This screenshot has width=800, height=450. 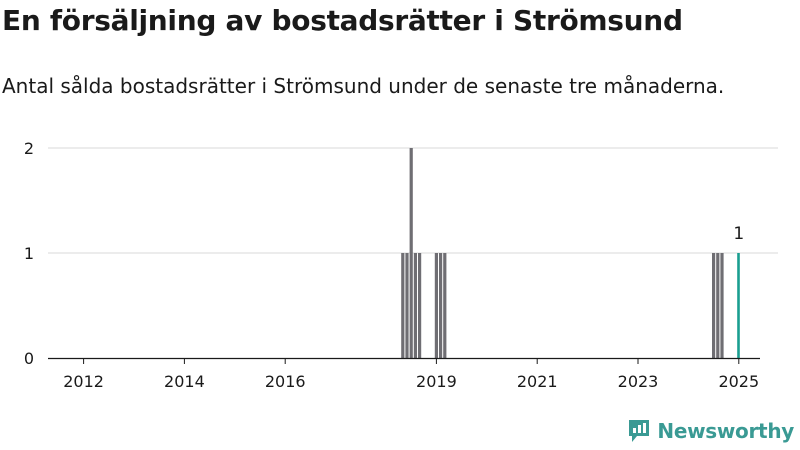 I want to click on annotations: 1, so click(x=738, y=234).